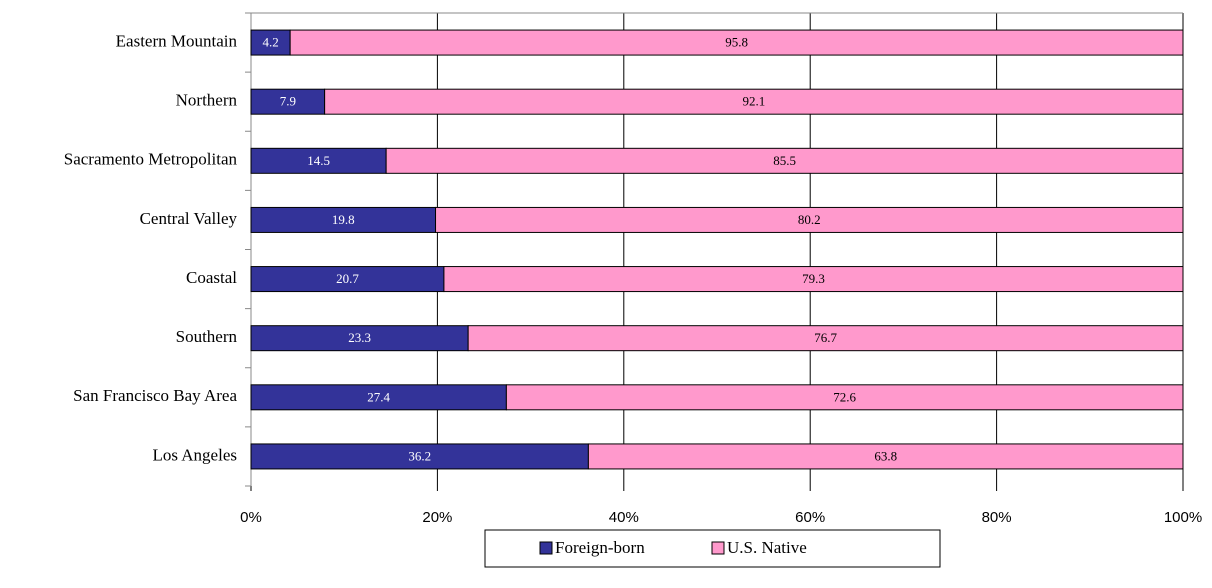 This screenshot has width=1212, height=588. Describe the element at coordinates (211, 277) in the screenshot. I see `y-tick-label: Coastal` at that location.